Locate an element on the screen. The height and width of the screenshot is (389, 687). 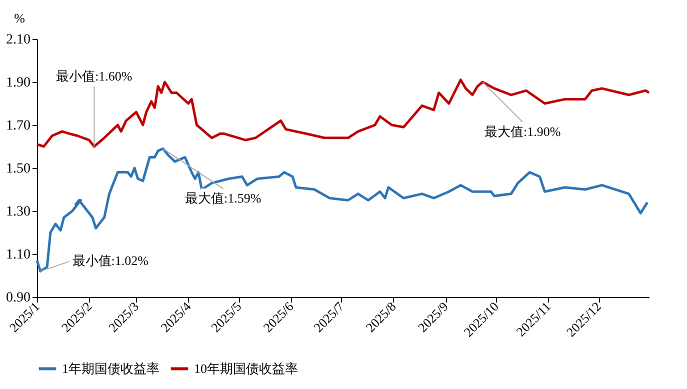
annotation: 最小值:1.60% is located at coordinates (94, 76).